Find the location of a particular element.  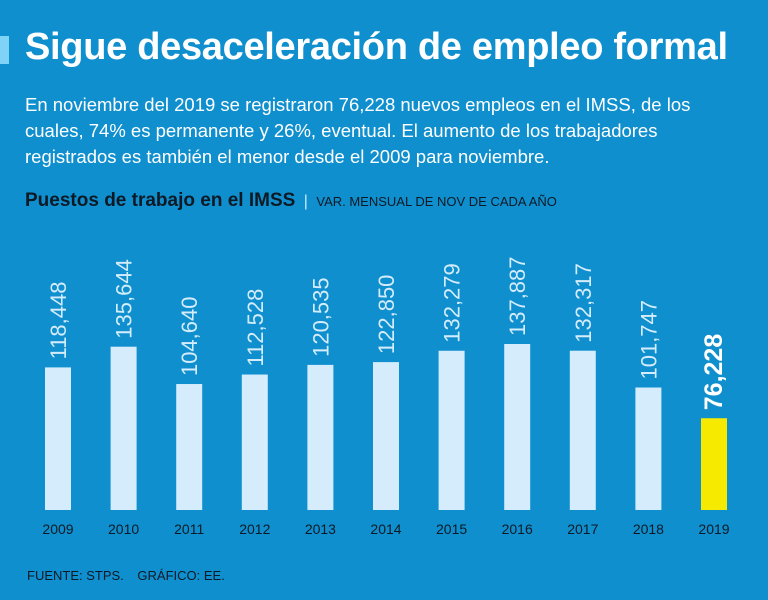

bar-2014 is located at coordinates (386, 436).